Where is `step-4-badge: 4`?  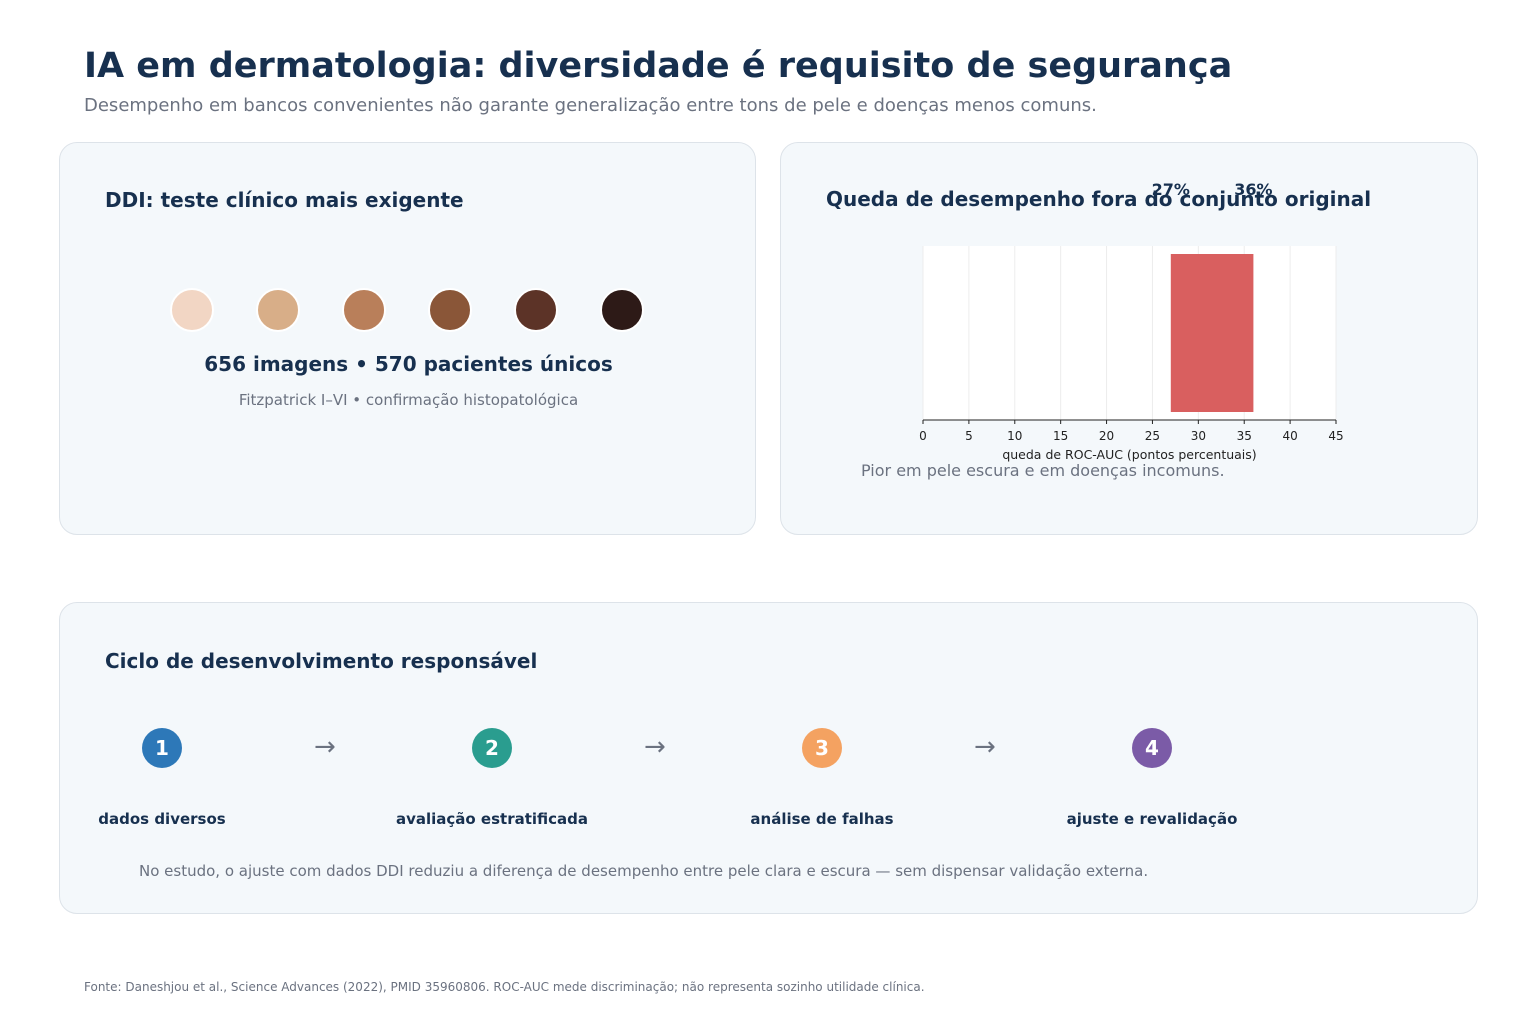
step-4-badge: 4 is located at coordinates (1152, 748).